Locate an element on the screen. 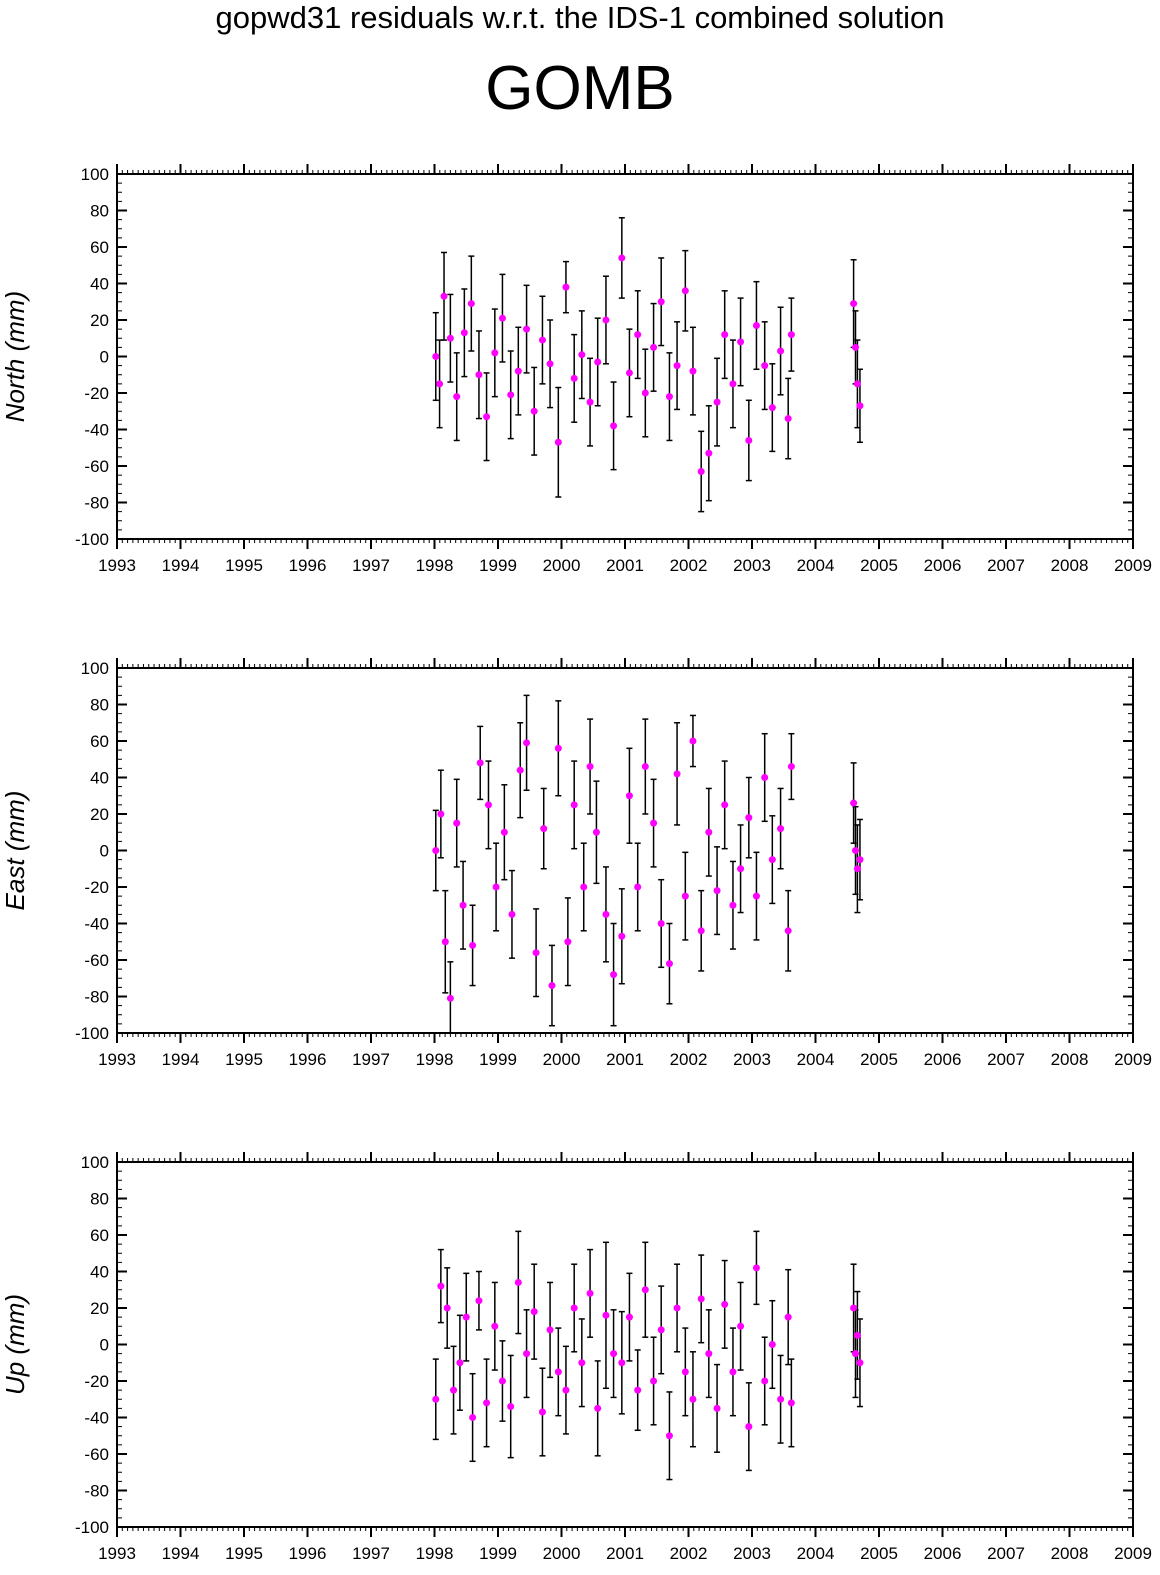 The height and width of the screenshot is (1575, 1160). x-tick-label: 2004 is located at coordinates (816, 565).